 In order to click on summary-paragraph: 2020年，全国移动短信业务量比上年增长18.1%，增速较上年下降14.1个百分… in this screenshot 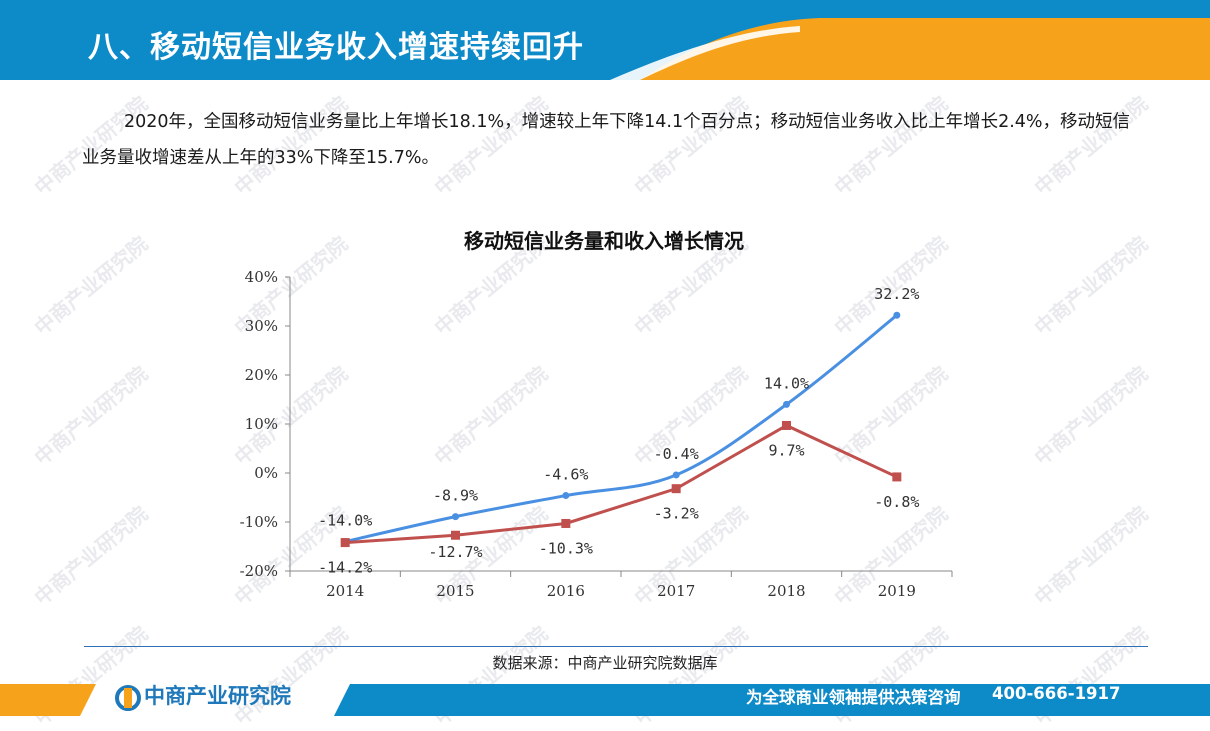, I will do `click(606, 140)`.